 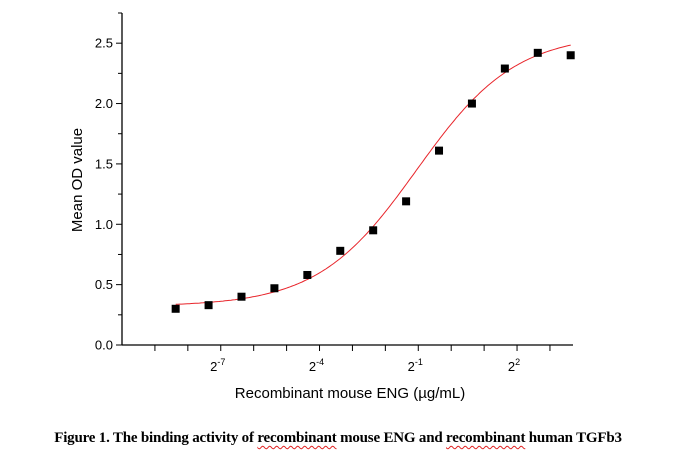 I want to click on x-tick-label: 2-4, so click(x=316, y=365).